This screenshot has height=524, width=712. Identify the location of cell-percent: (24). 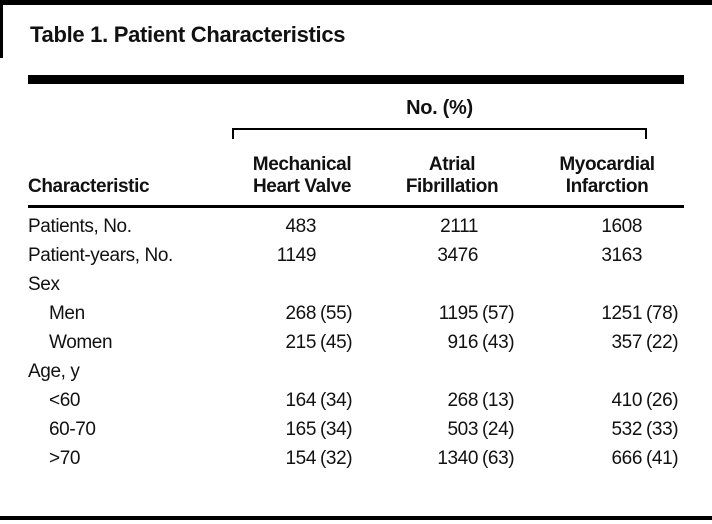
(498, 429).